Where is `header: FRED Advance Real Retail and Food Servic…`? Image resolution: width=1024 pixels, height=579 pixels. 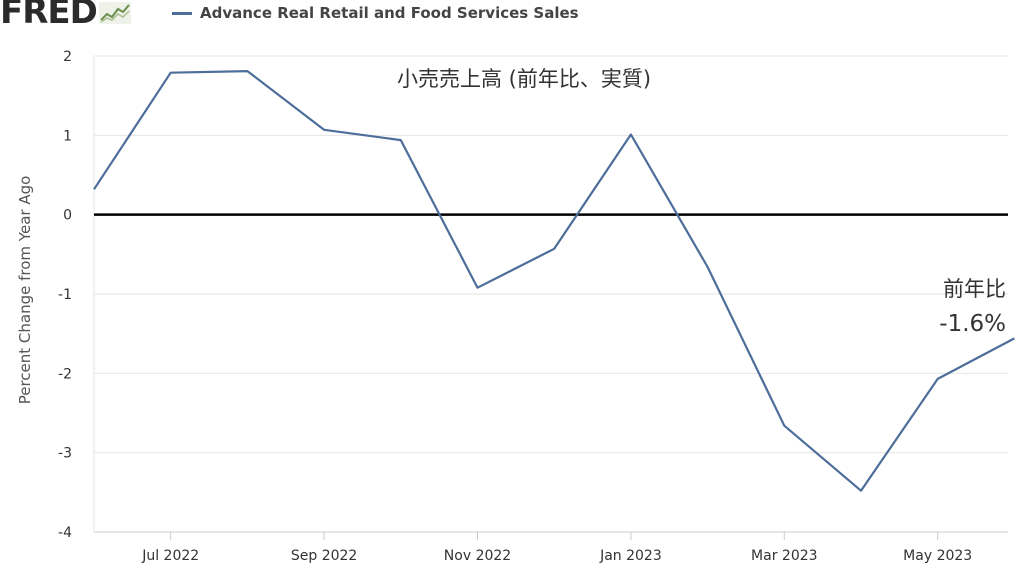 header: FRED Advance Real Retail and Food Servic… is located at coordinates (512, 16).